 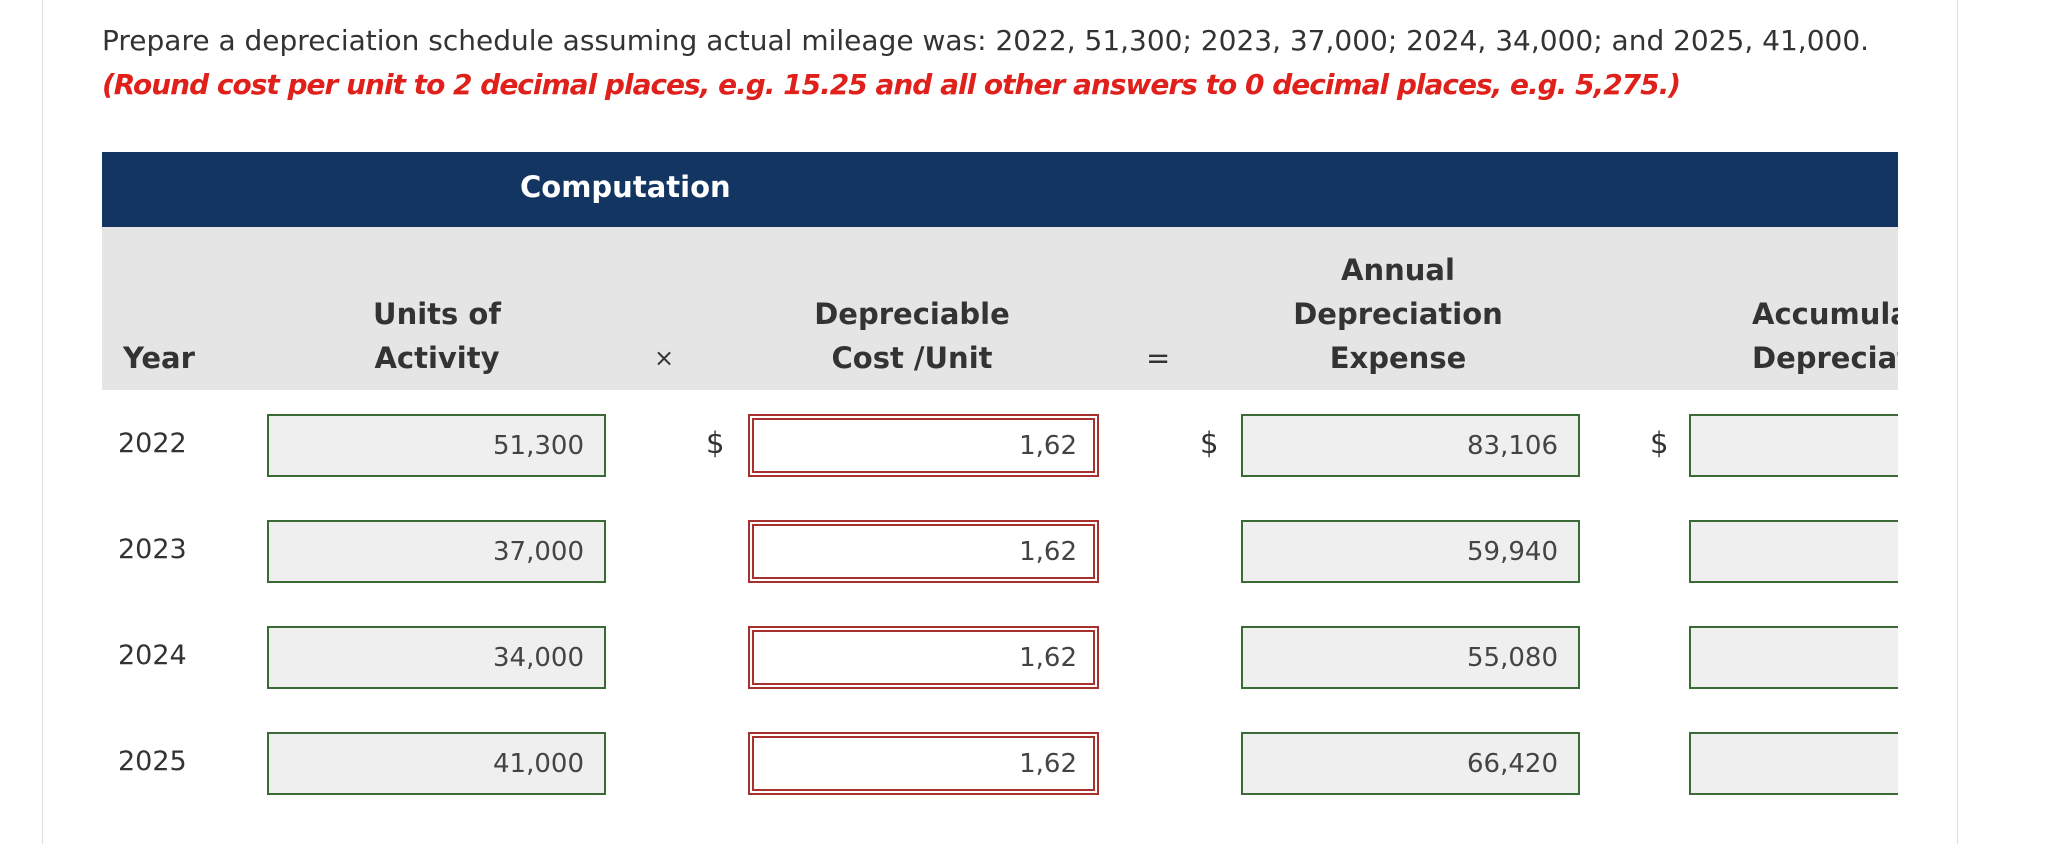 I want to click on units-input: 34,000, so click(x=436, y=657).